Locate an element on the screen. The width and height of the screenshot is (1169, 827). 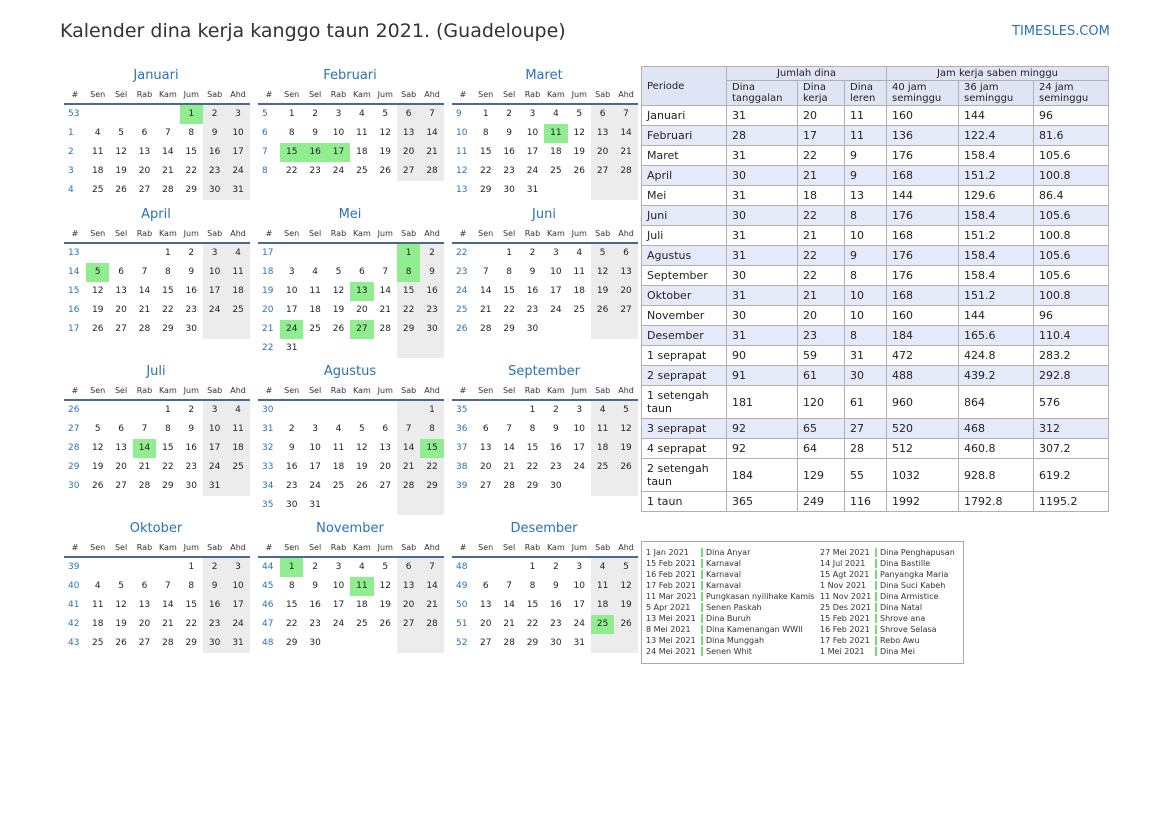
week-number: 12 is located at coordinates (462, 171).